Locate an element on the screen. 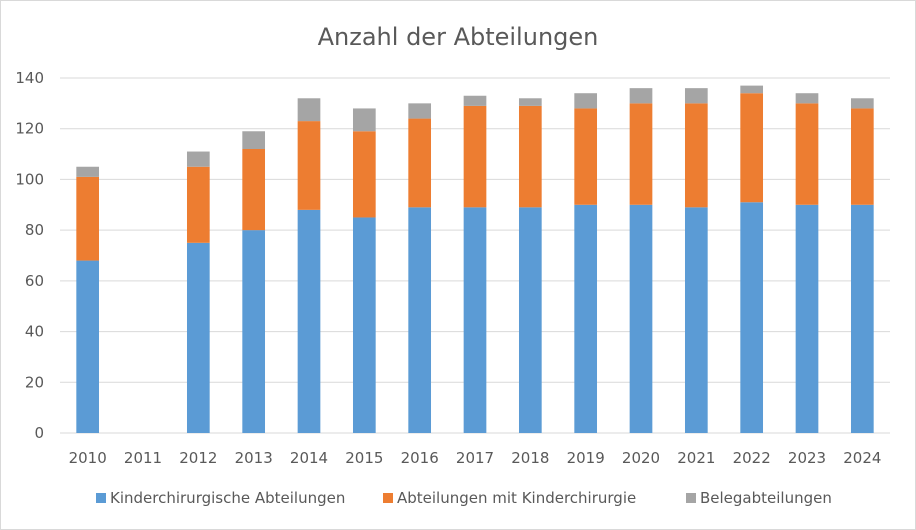 The height and width of the screenshot is (530, 916). y-axis-ticks: 0 20 40 60 80 100 120 140 is located at coordinates (29, 255).